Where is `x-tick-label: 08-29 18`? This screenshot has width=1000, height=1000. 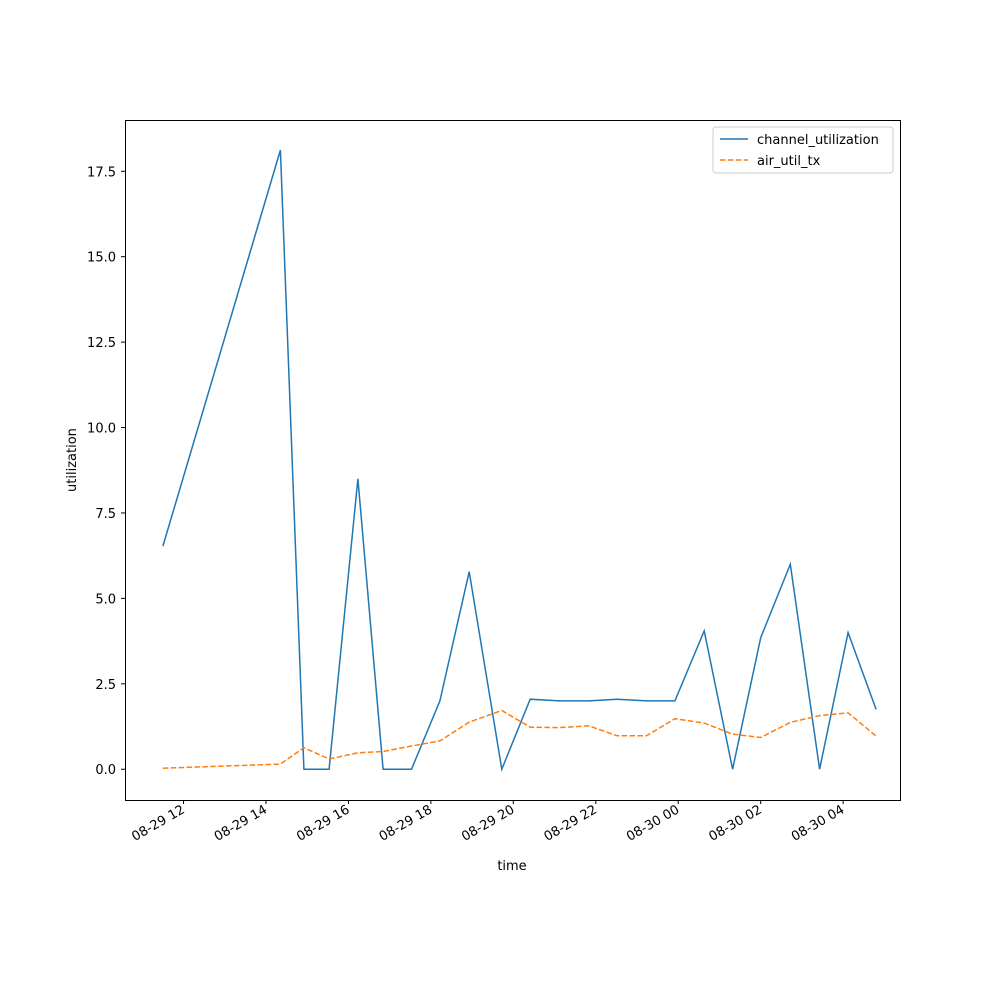
x-tick-label: 08-29 18 is located at coordinates (406, 823).